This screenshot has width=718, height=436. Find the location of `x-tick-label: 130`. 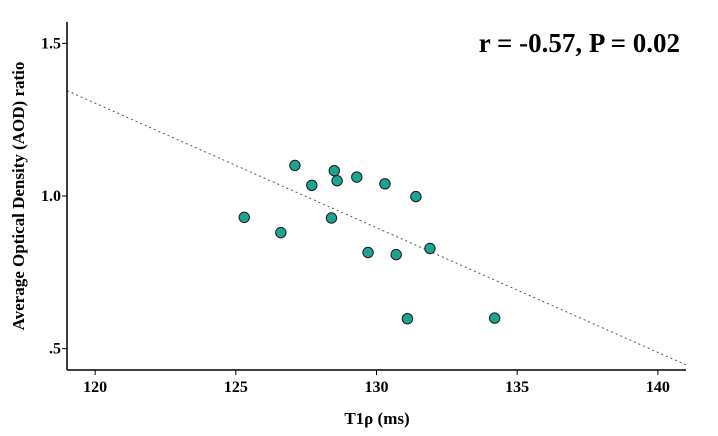

x-tick-label: 130 is located at coordinates (377, 387).